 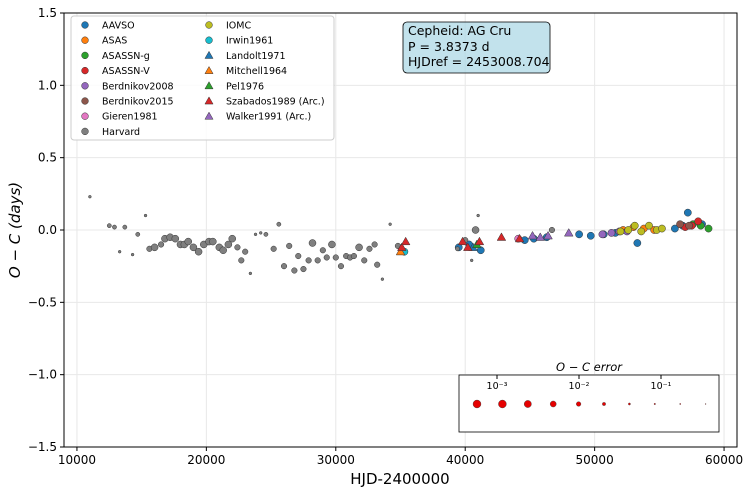 What do you see at coordinates (399, 479) in the screenshot?
I see `x-axis-label: HJD-2400000` at bounding box center [399, 479].